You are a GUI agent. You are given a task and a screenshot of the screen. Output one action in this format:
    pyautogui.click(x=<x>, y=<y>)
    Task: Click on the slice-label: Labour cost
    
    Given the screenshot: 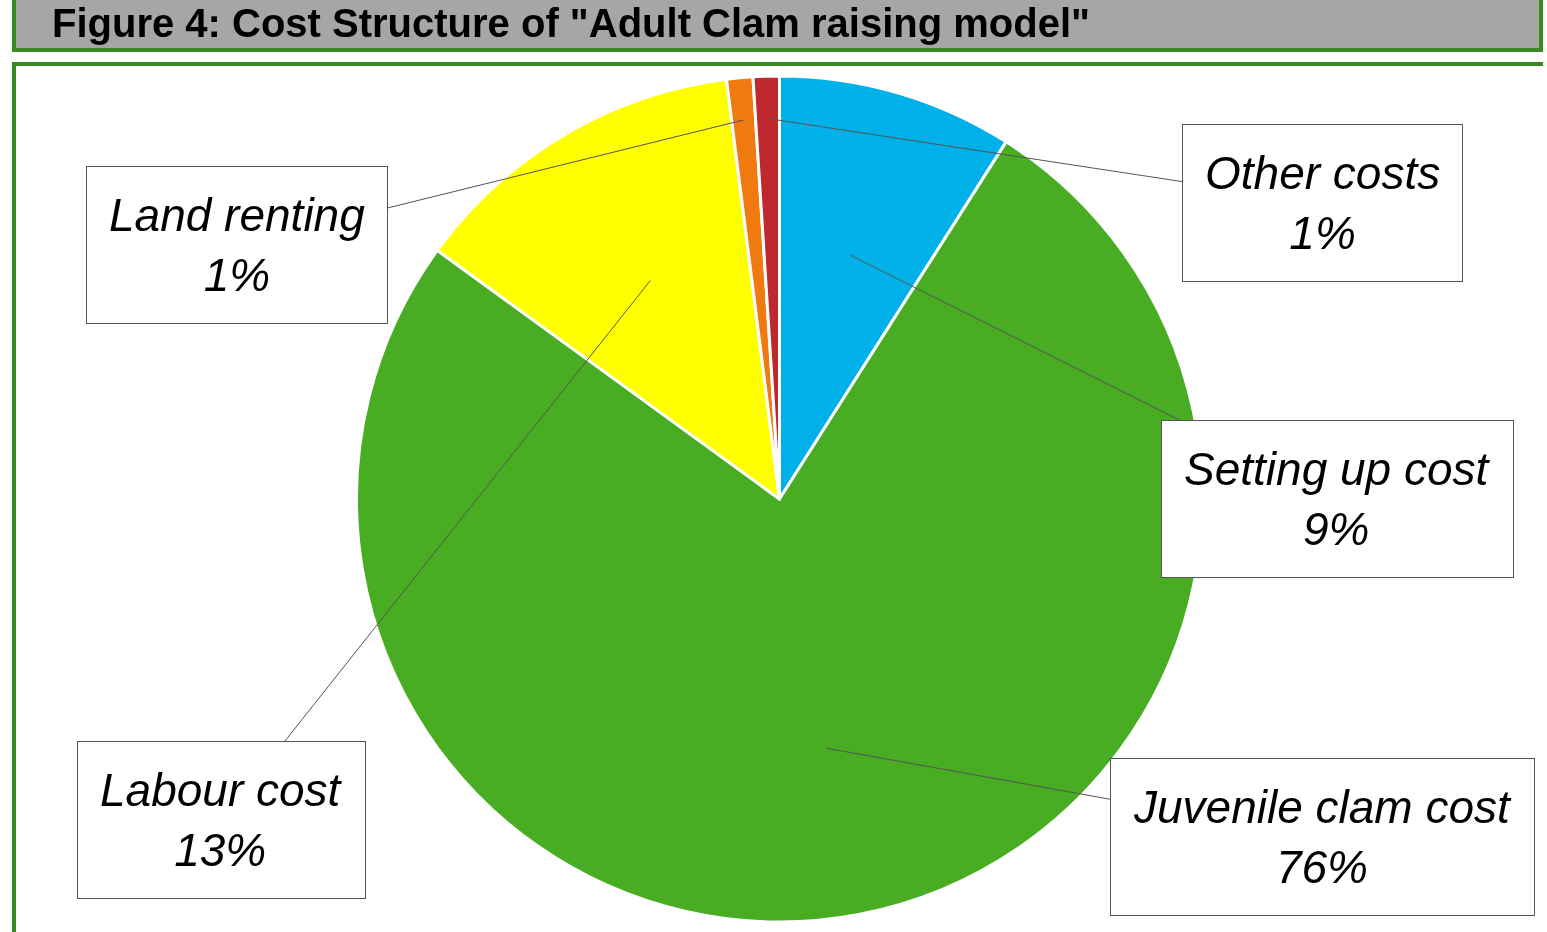 What is the action you would take?
    pyautogui.click(x=221, y=790)
    